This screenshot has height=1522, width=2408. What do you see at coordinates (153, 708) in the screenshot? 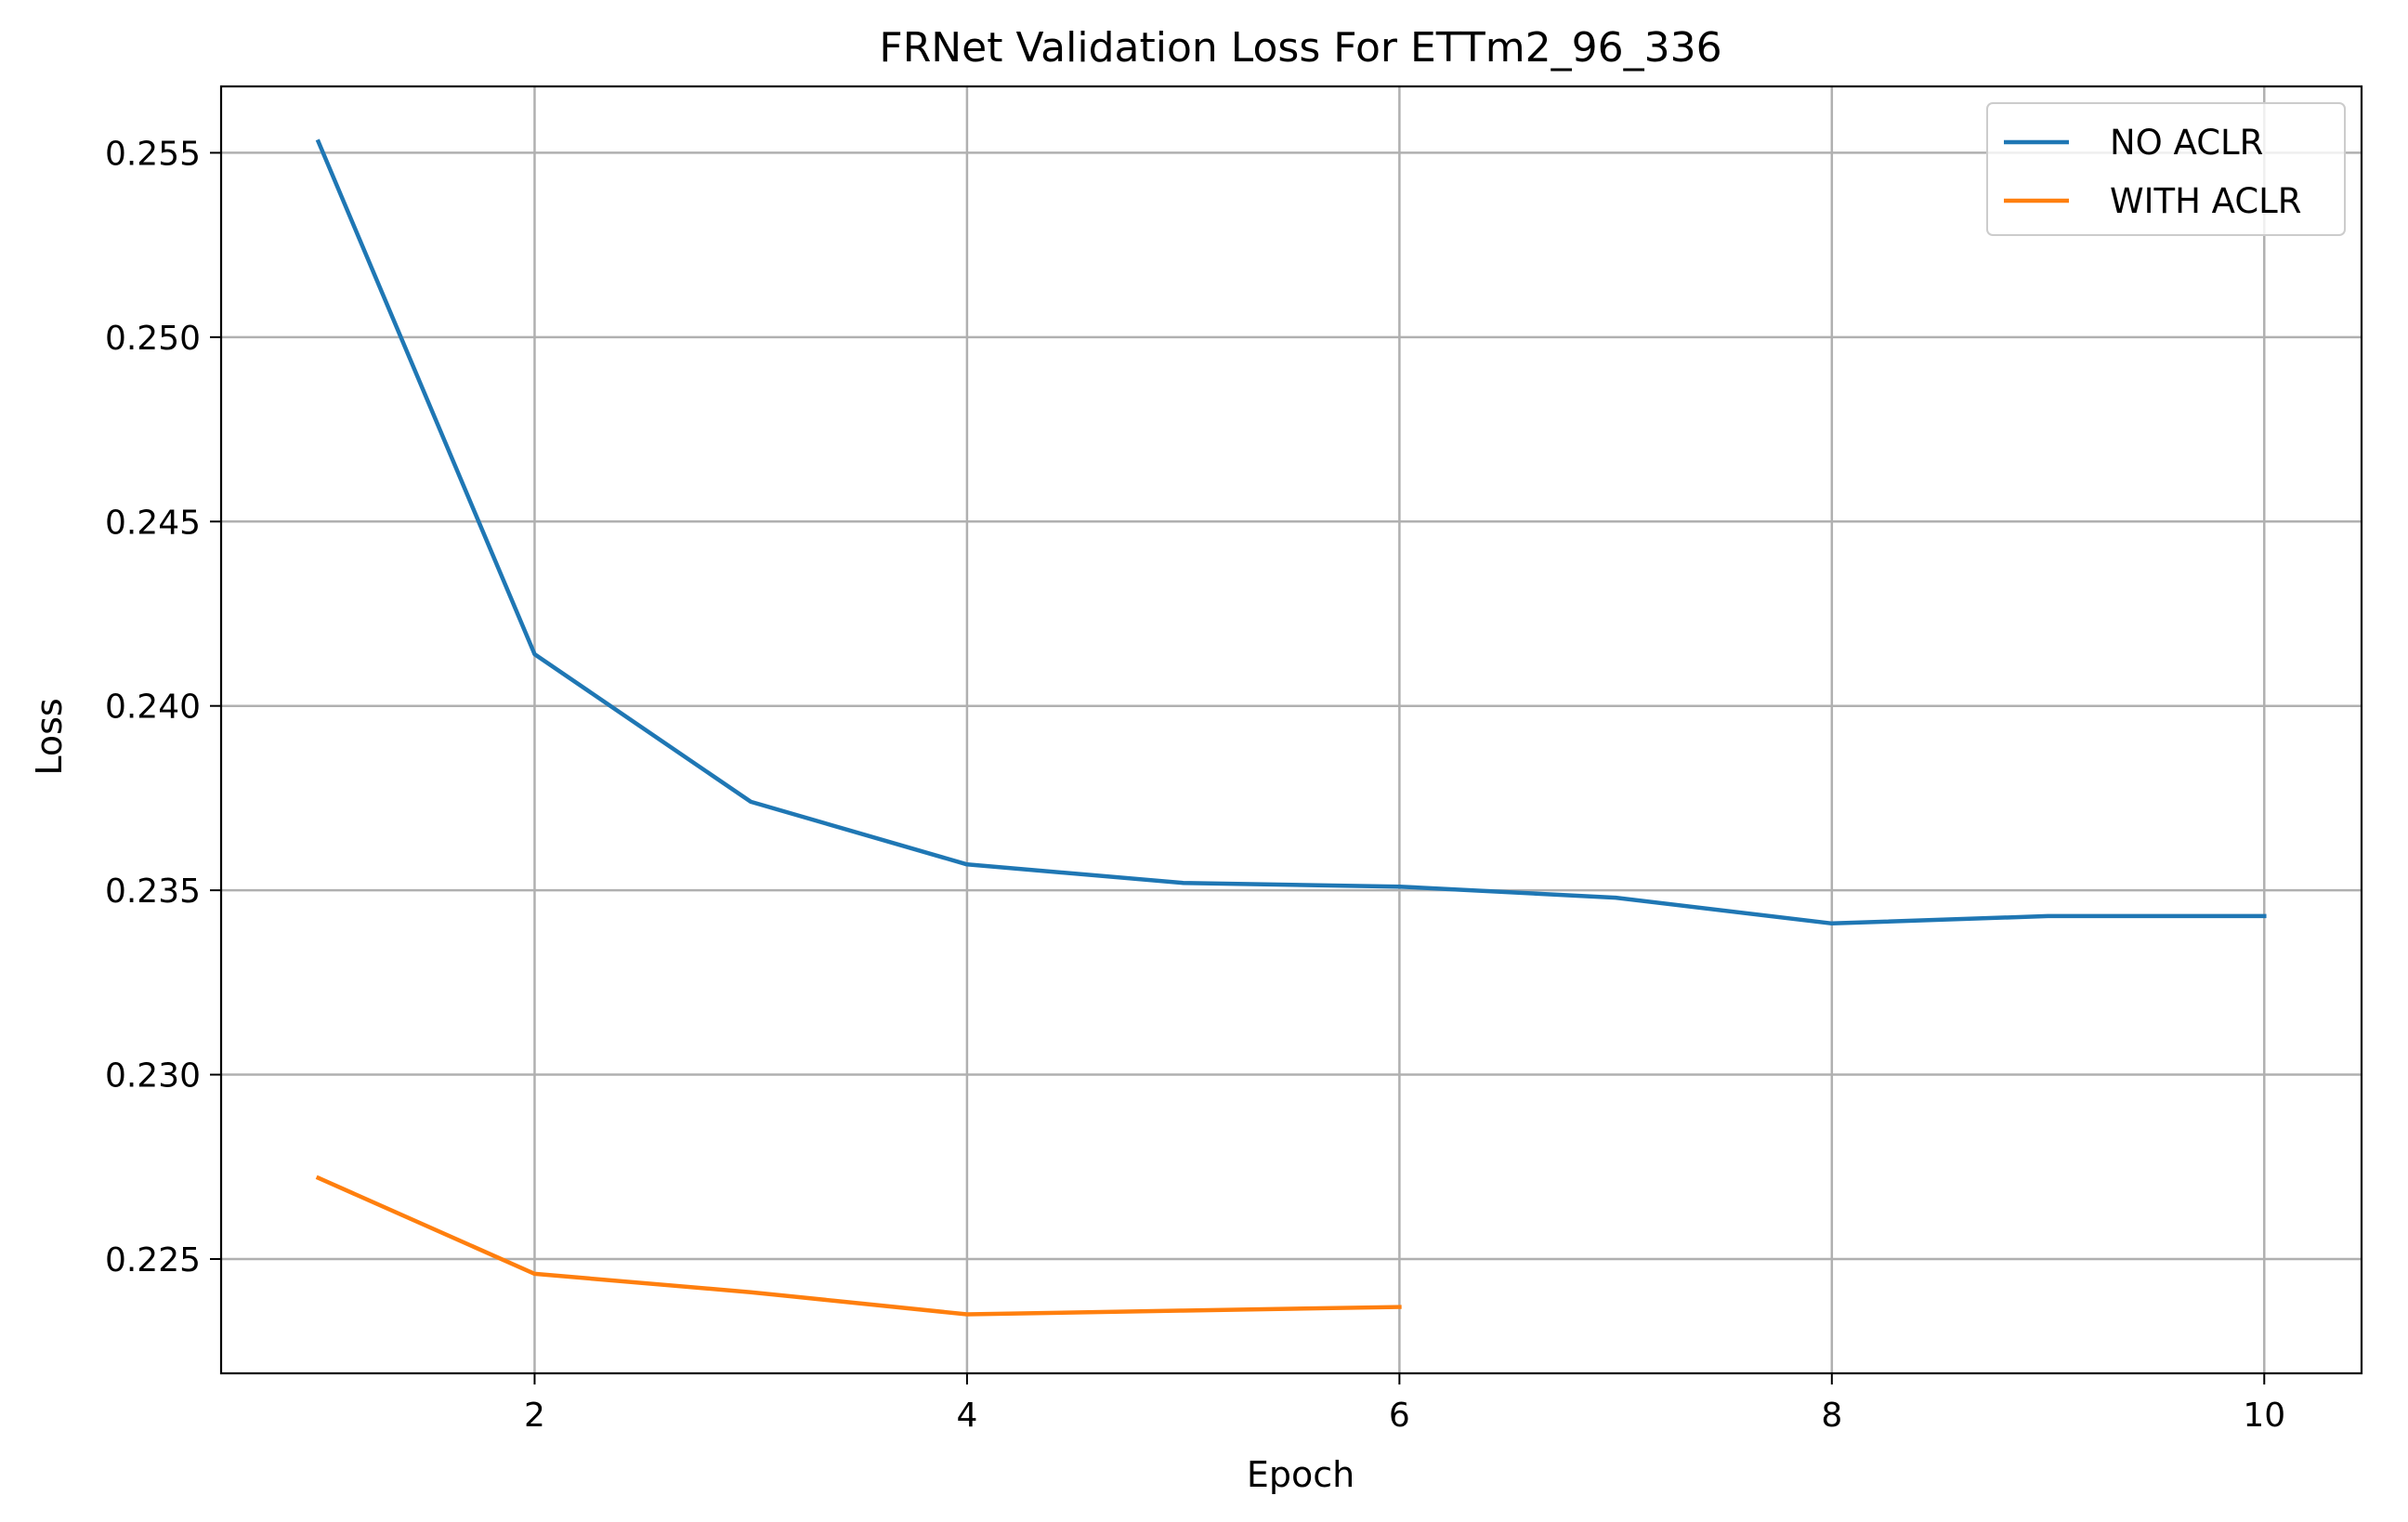
I see `y-tick-label: 0.240` at bounding box center [153, 708].